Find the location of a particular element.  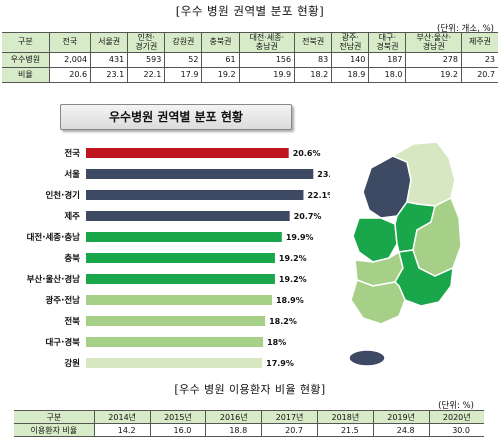

table-cell: 431 is located at coordinates (109, 60).